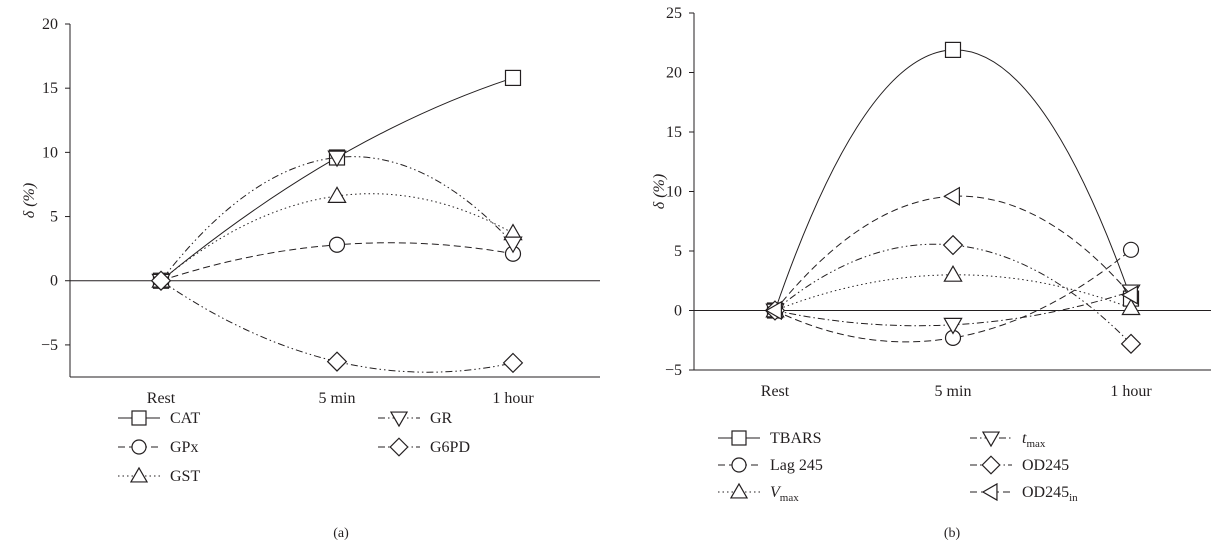 The height and width of the screenshot is (550, 1217). I want to click on legend-label-name: CAT, so click(185, 418).